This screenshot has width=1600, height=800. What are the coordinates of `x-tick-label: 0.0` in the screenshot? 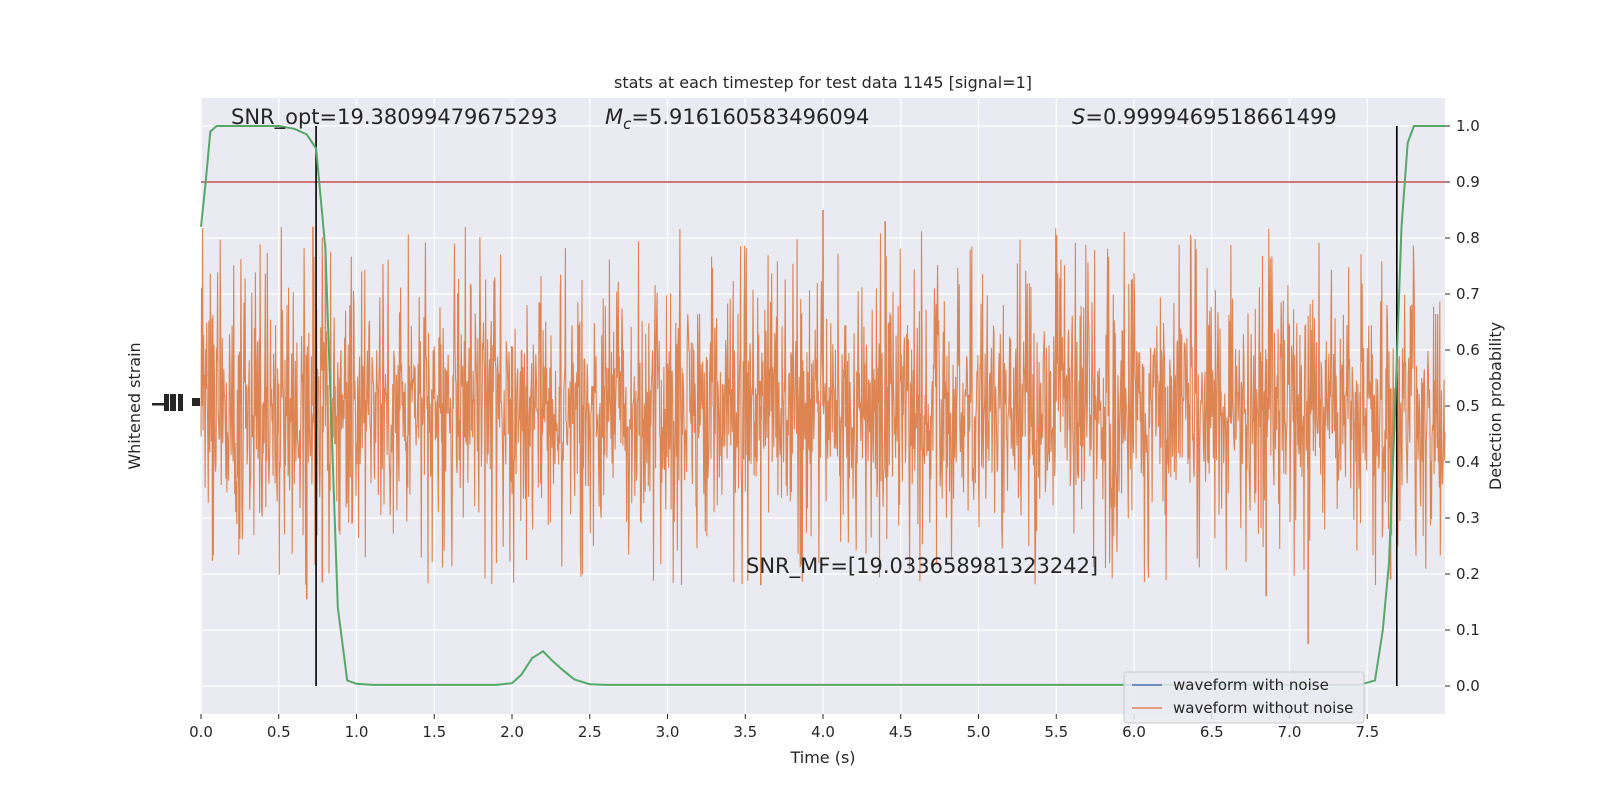 It's located at (201, 732).